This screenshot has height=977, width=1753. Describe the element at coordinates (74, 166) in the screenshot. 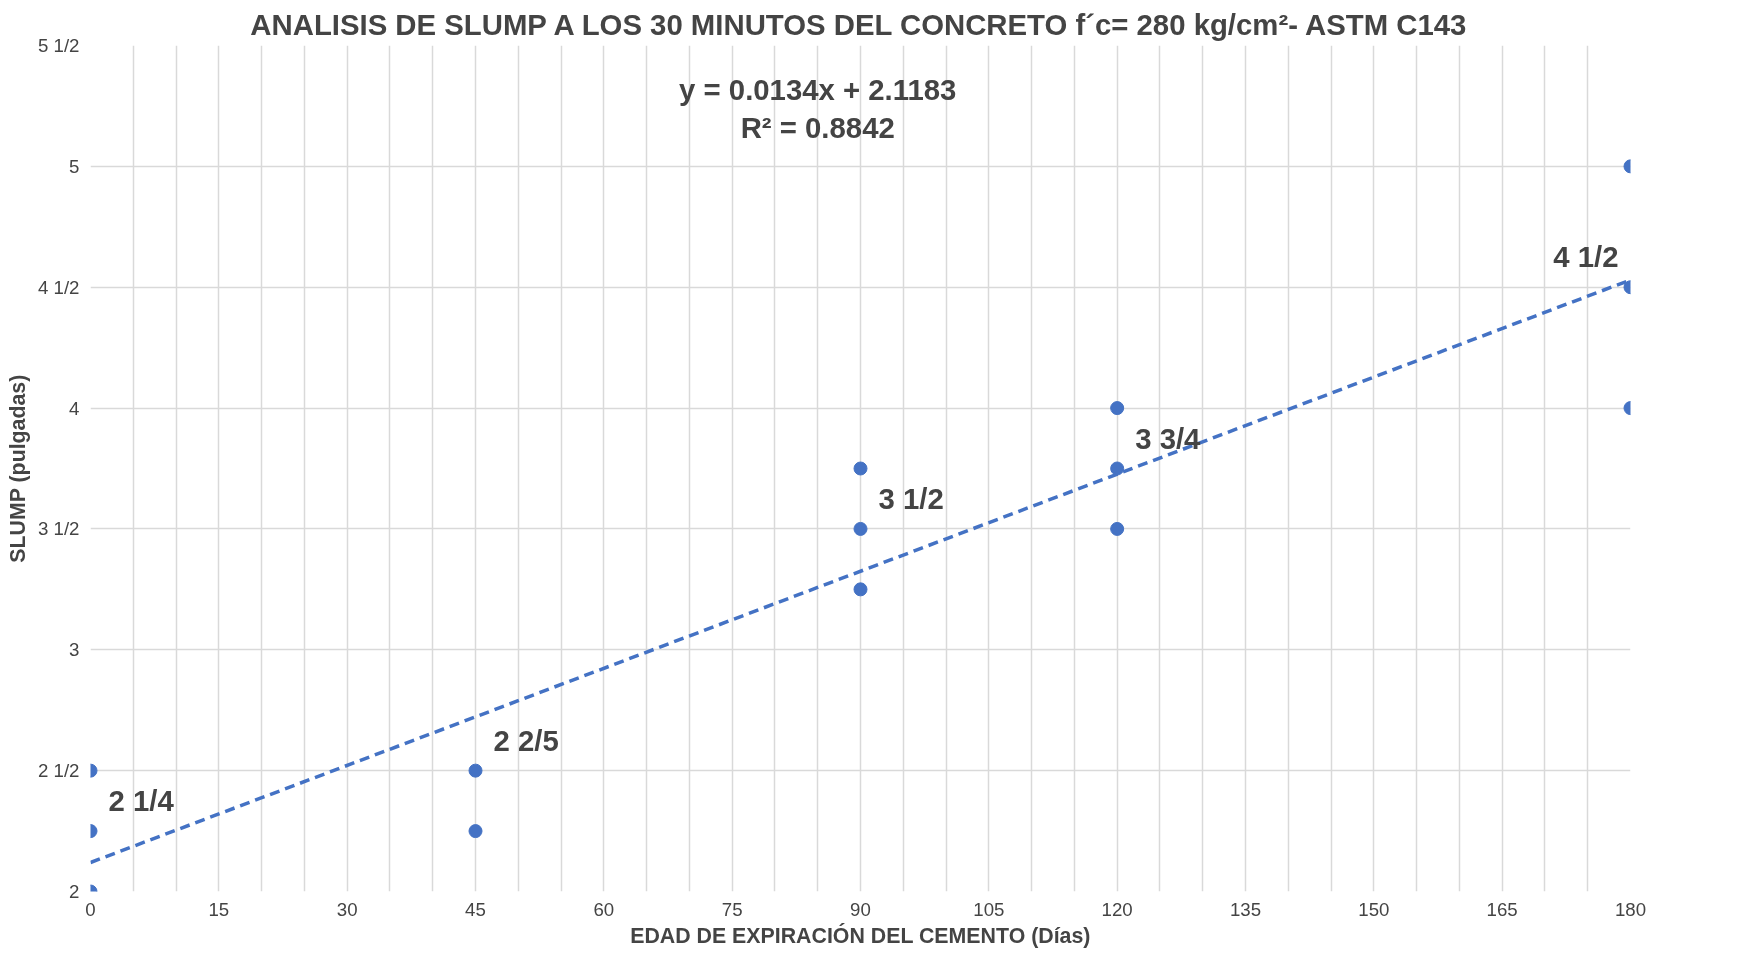

I see `y-tick-label: 5` at that location.